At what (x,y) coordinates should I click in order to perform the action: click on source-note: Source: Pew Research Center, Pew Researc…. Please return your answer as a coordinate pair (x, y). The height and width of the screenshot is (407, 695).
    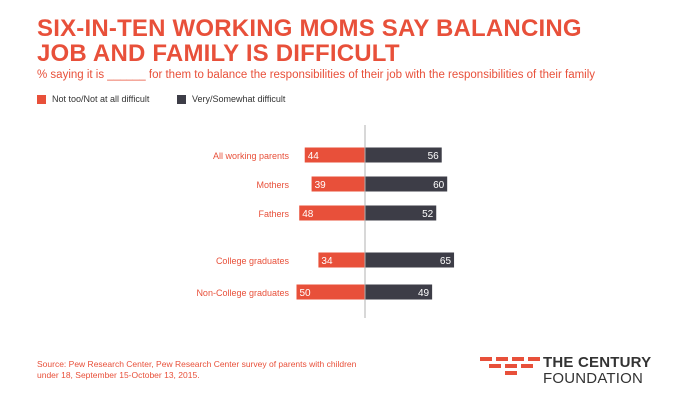
    Looking at the image, I should click on (197, 369).